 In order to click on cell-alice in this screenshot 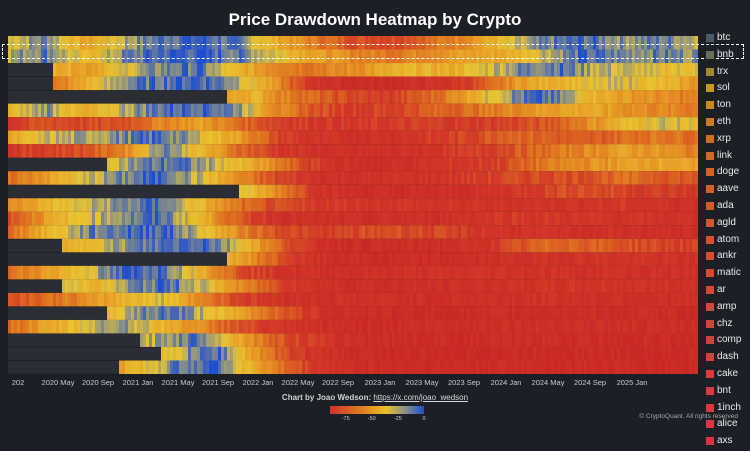, I will do `click(373, 353)`.